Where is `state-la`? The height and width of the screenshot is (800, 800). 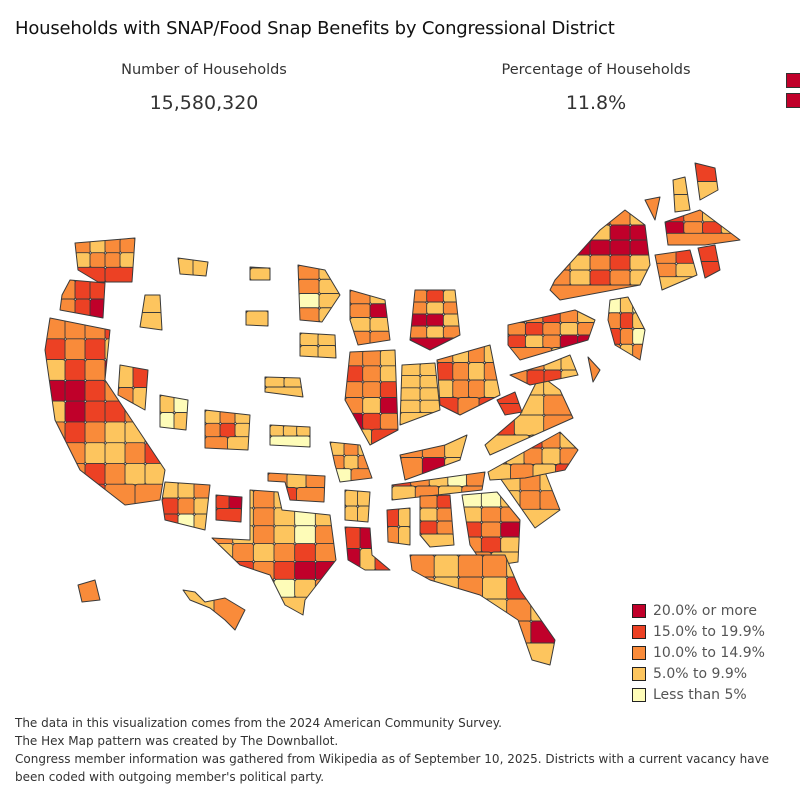
state-la is located at coordinates (367, 548).